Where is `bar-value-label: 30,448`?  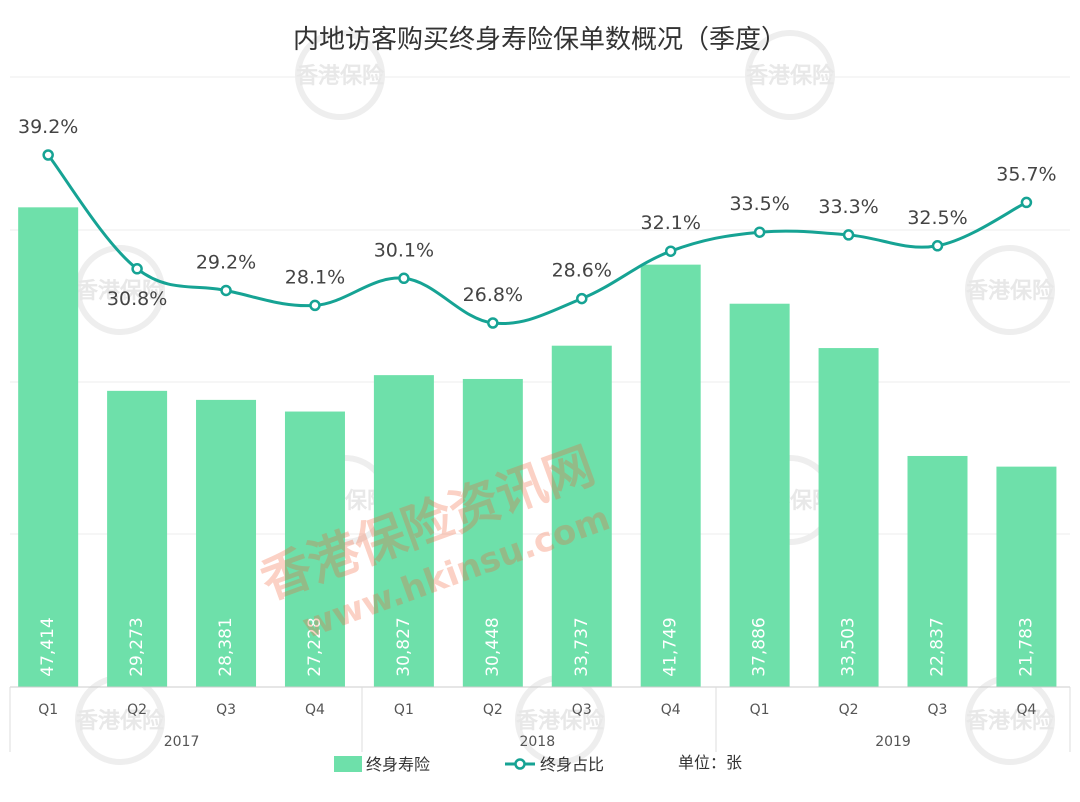 bar-value-label: 30,448 is located at coordinates (493, 646).